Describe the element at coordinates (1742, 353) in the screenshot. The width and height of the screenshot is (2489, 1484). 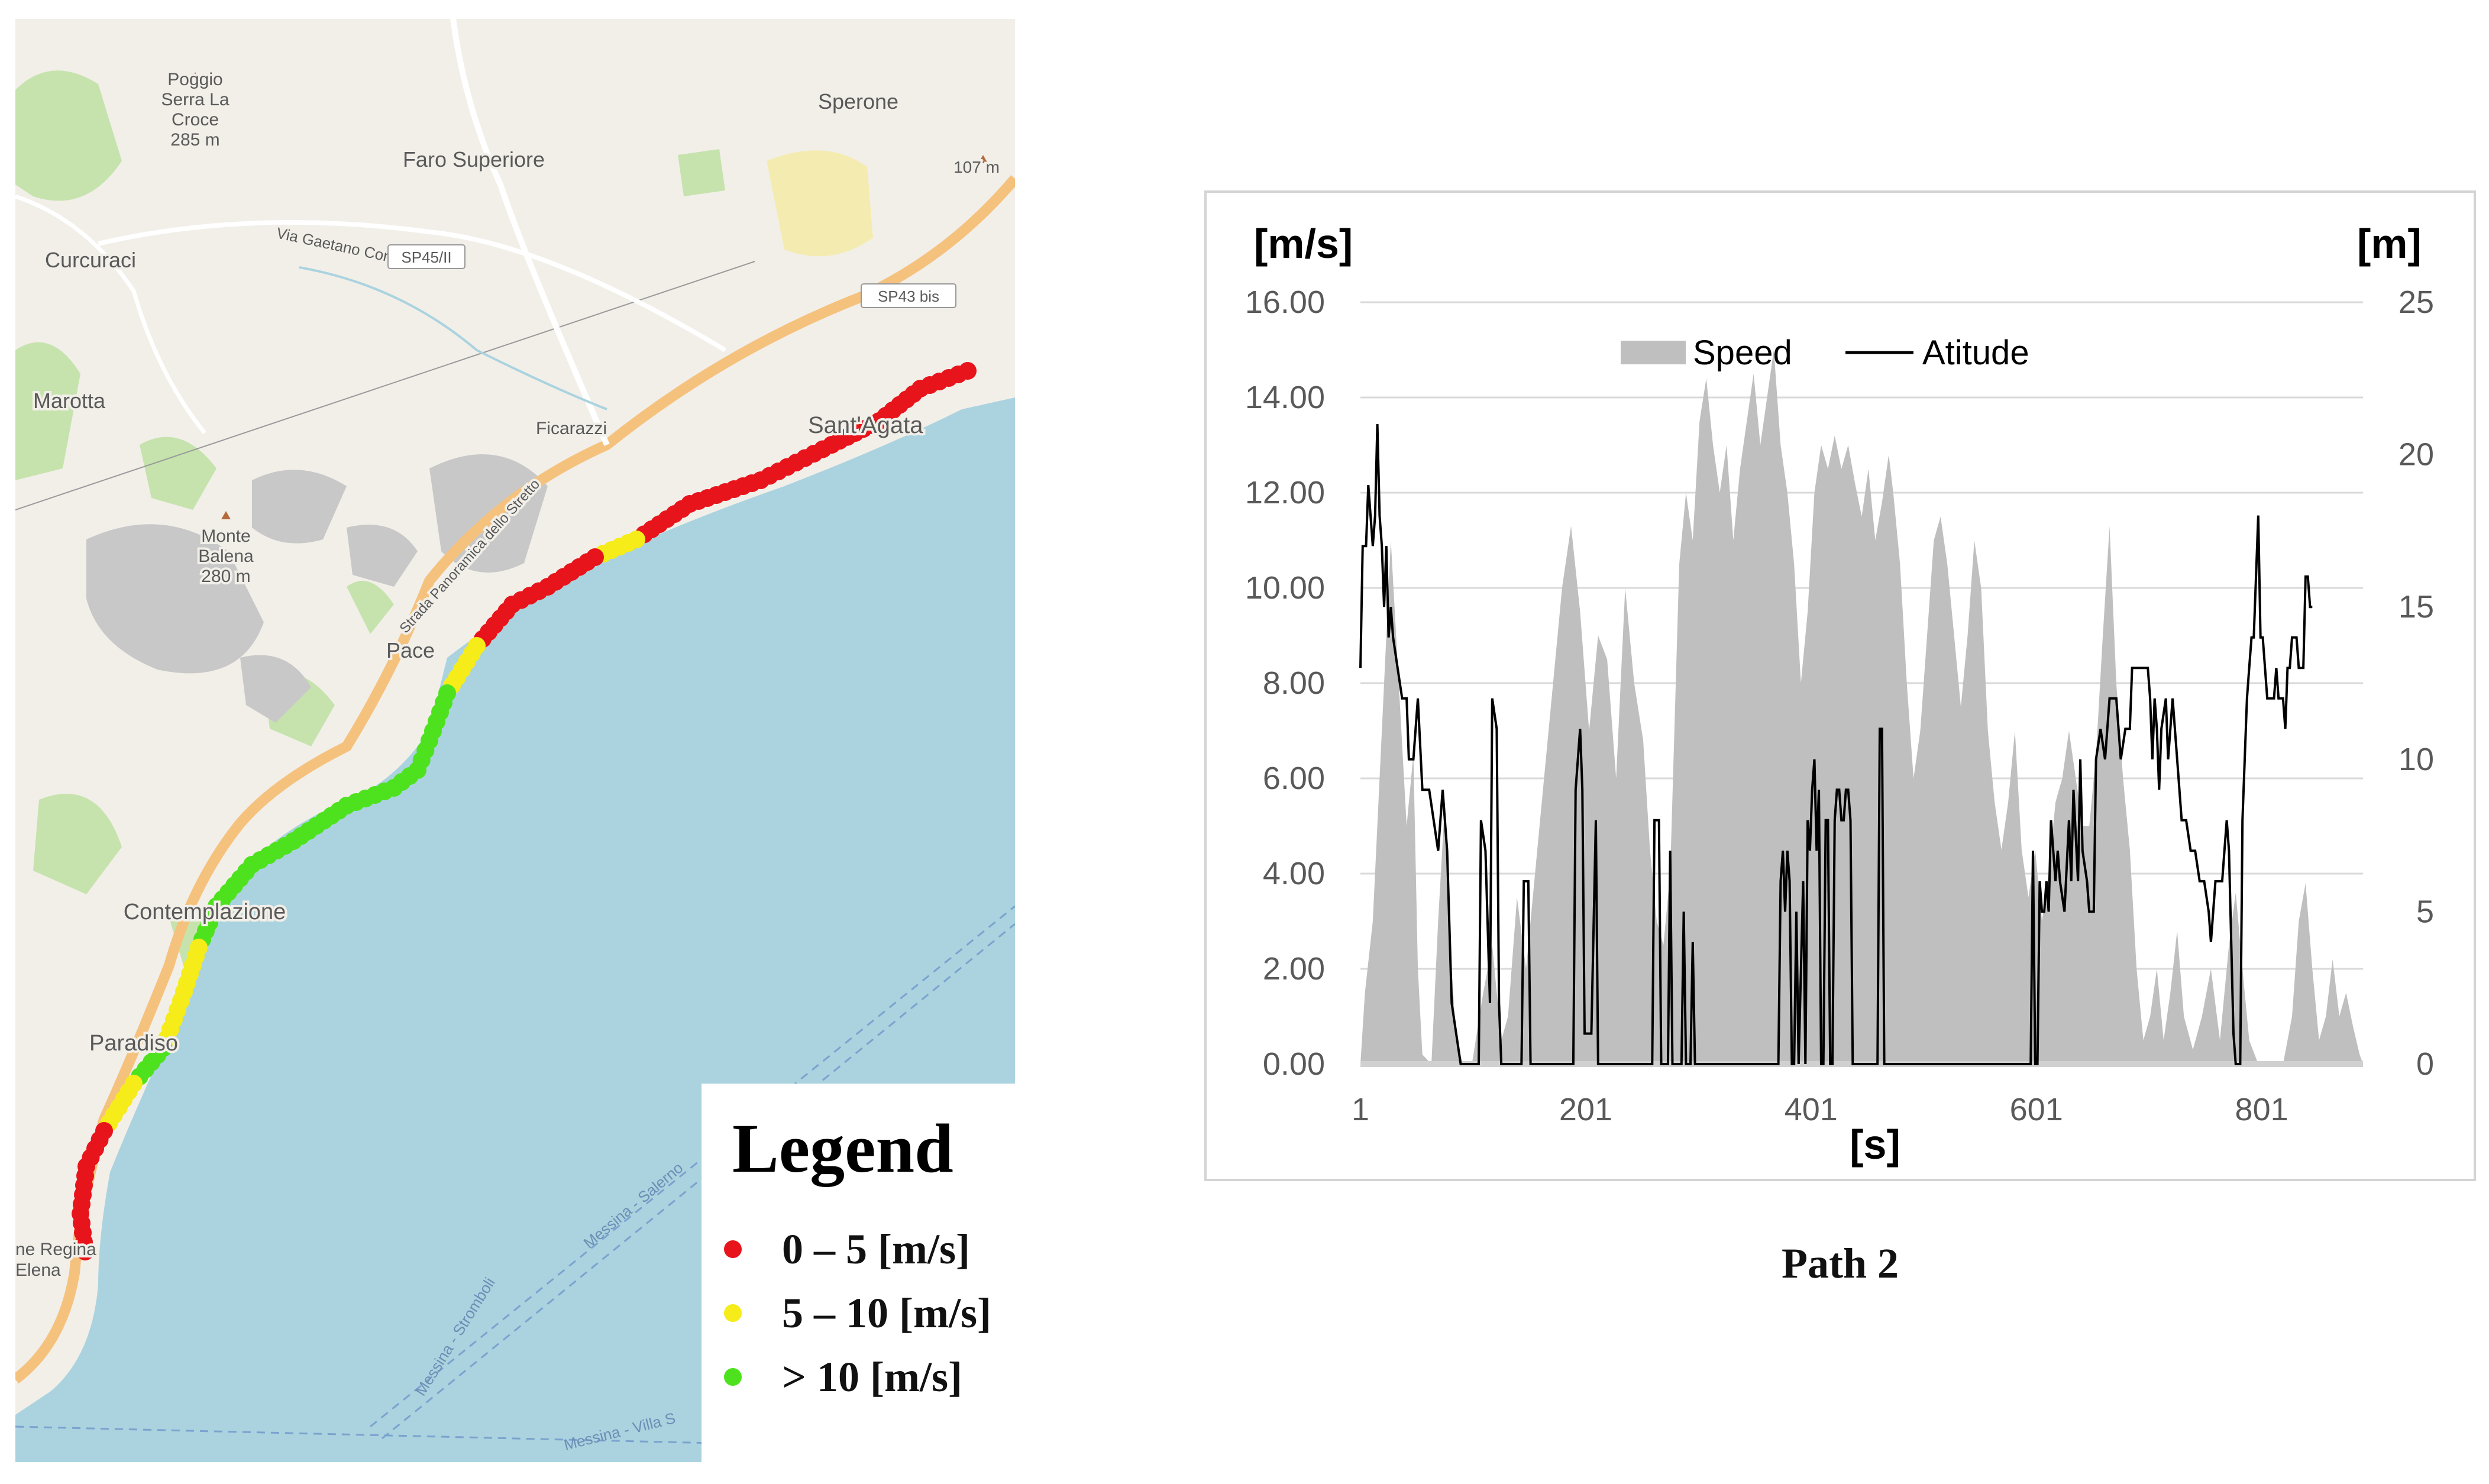
I see `legend-speed-label: Speed` at that location.